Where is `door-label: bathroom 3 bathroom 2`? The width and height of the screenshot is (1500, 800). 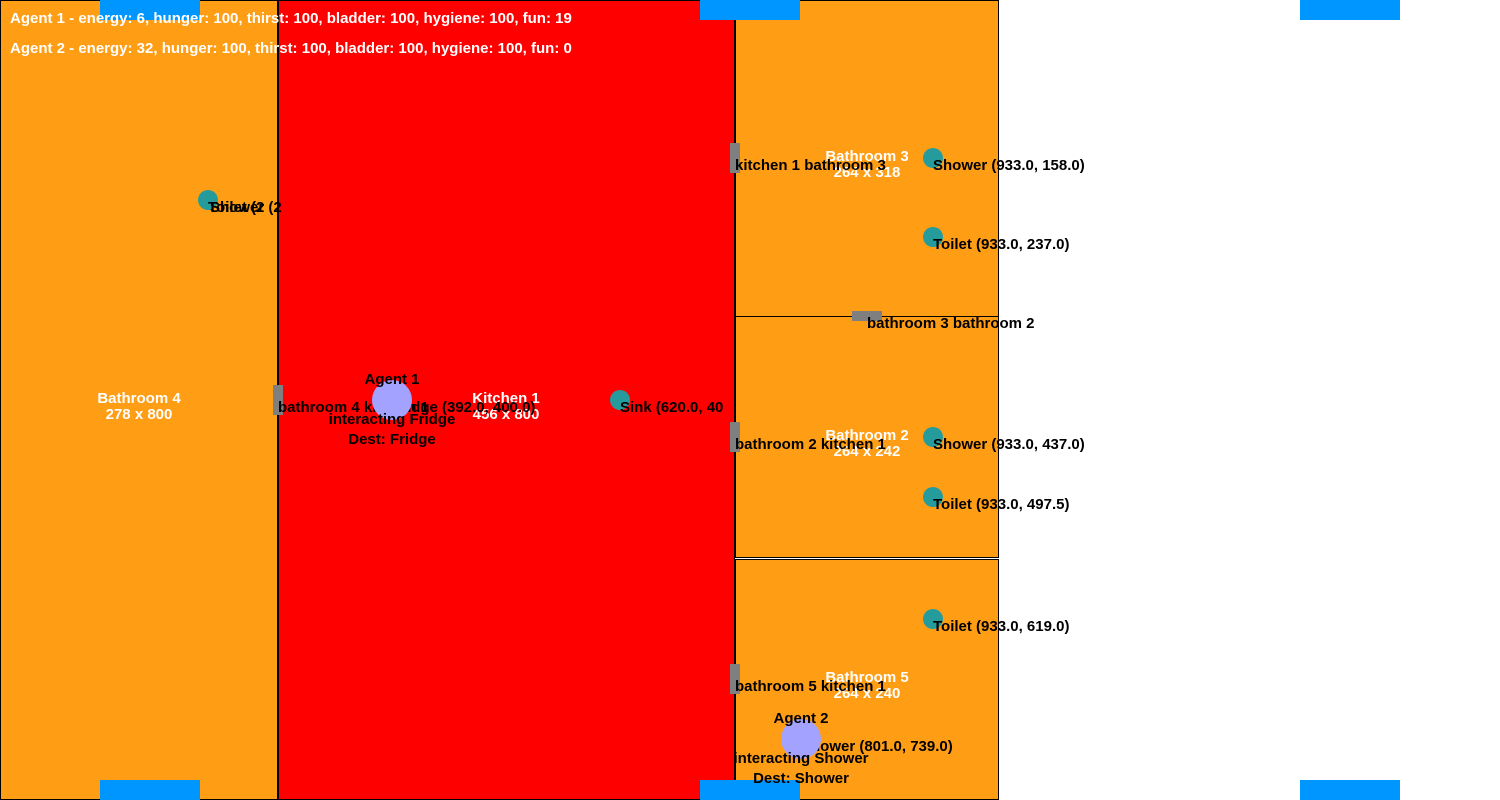
door-label: bathroom 3 bathroom 2 is located at coordinates (951, 323).